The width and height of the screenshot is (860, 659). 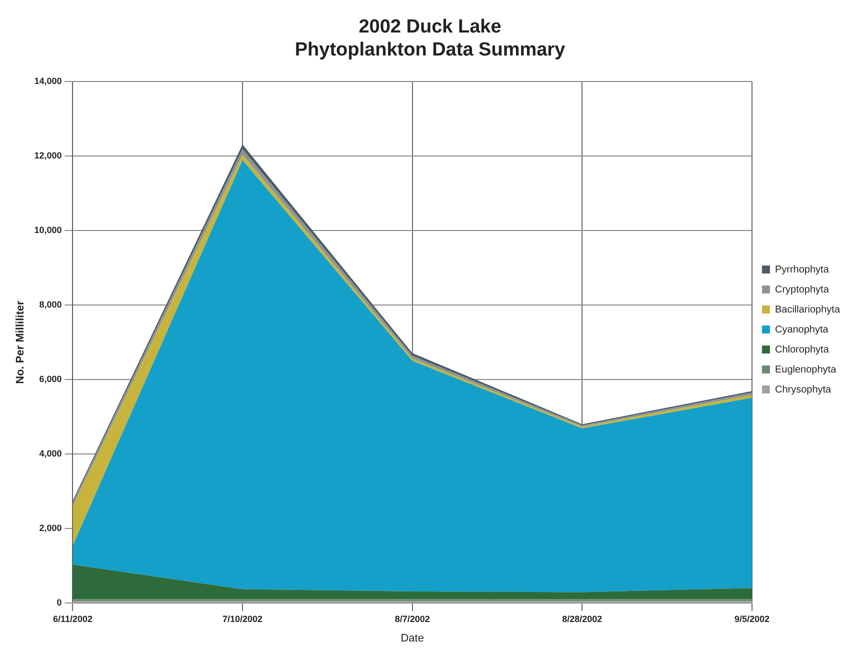 What do you see at coordinates (50, 379) in the screenshot?
I see `y-tick-label: 6,000` at bounding box center [50, 379].